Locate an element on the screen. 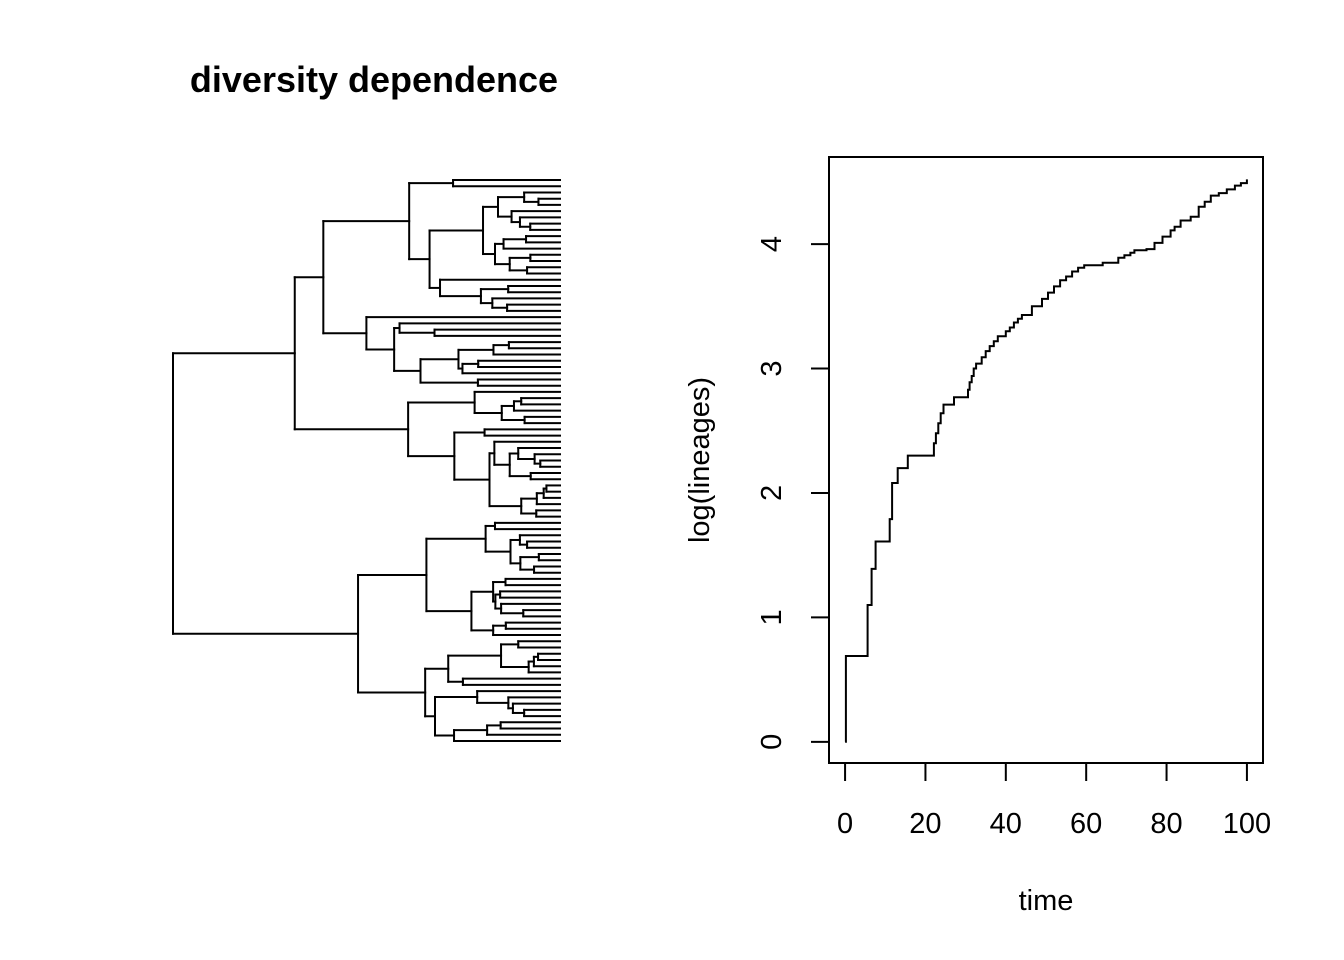 The width and height of the screenshot is (1344, 960). y-axis-label: log(lineages) is located at coordinates (700, 460).